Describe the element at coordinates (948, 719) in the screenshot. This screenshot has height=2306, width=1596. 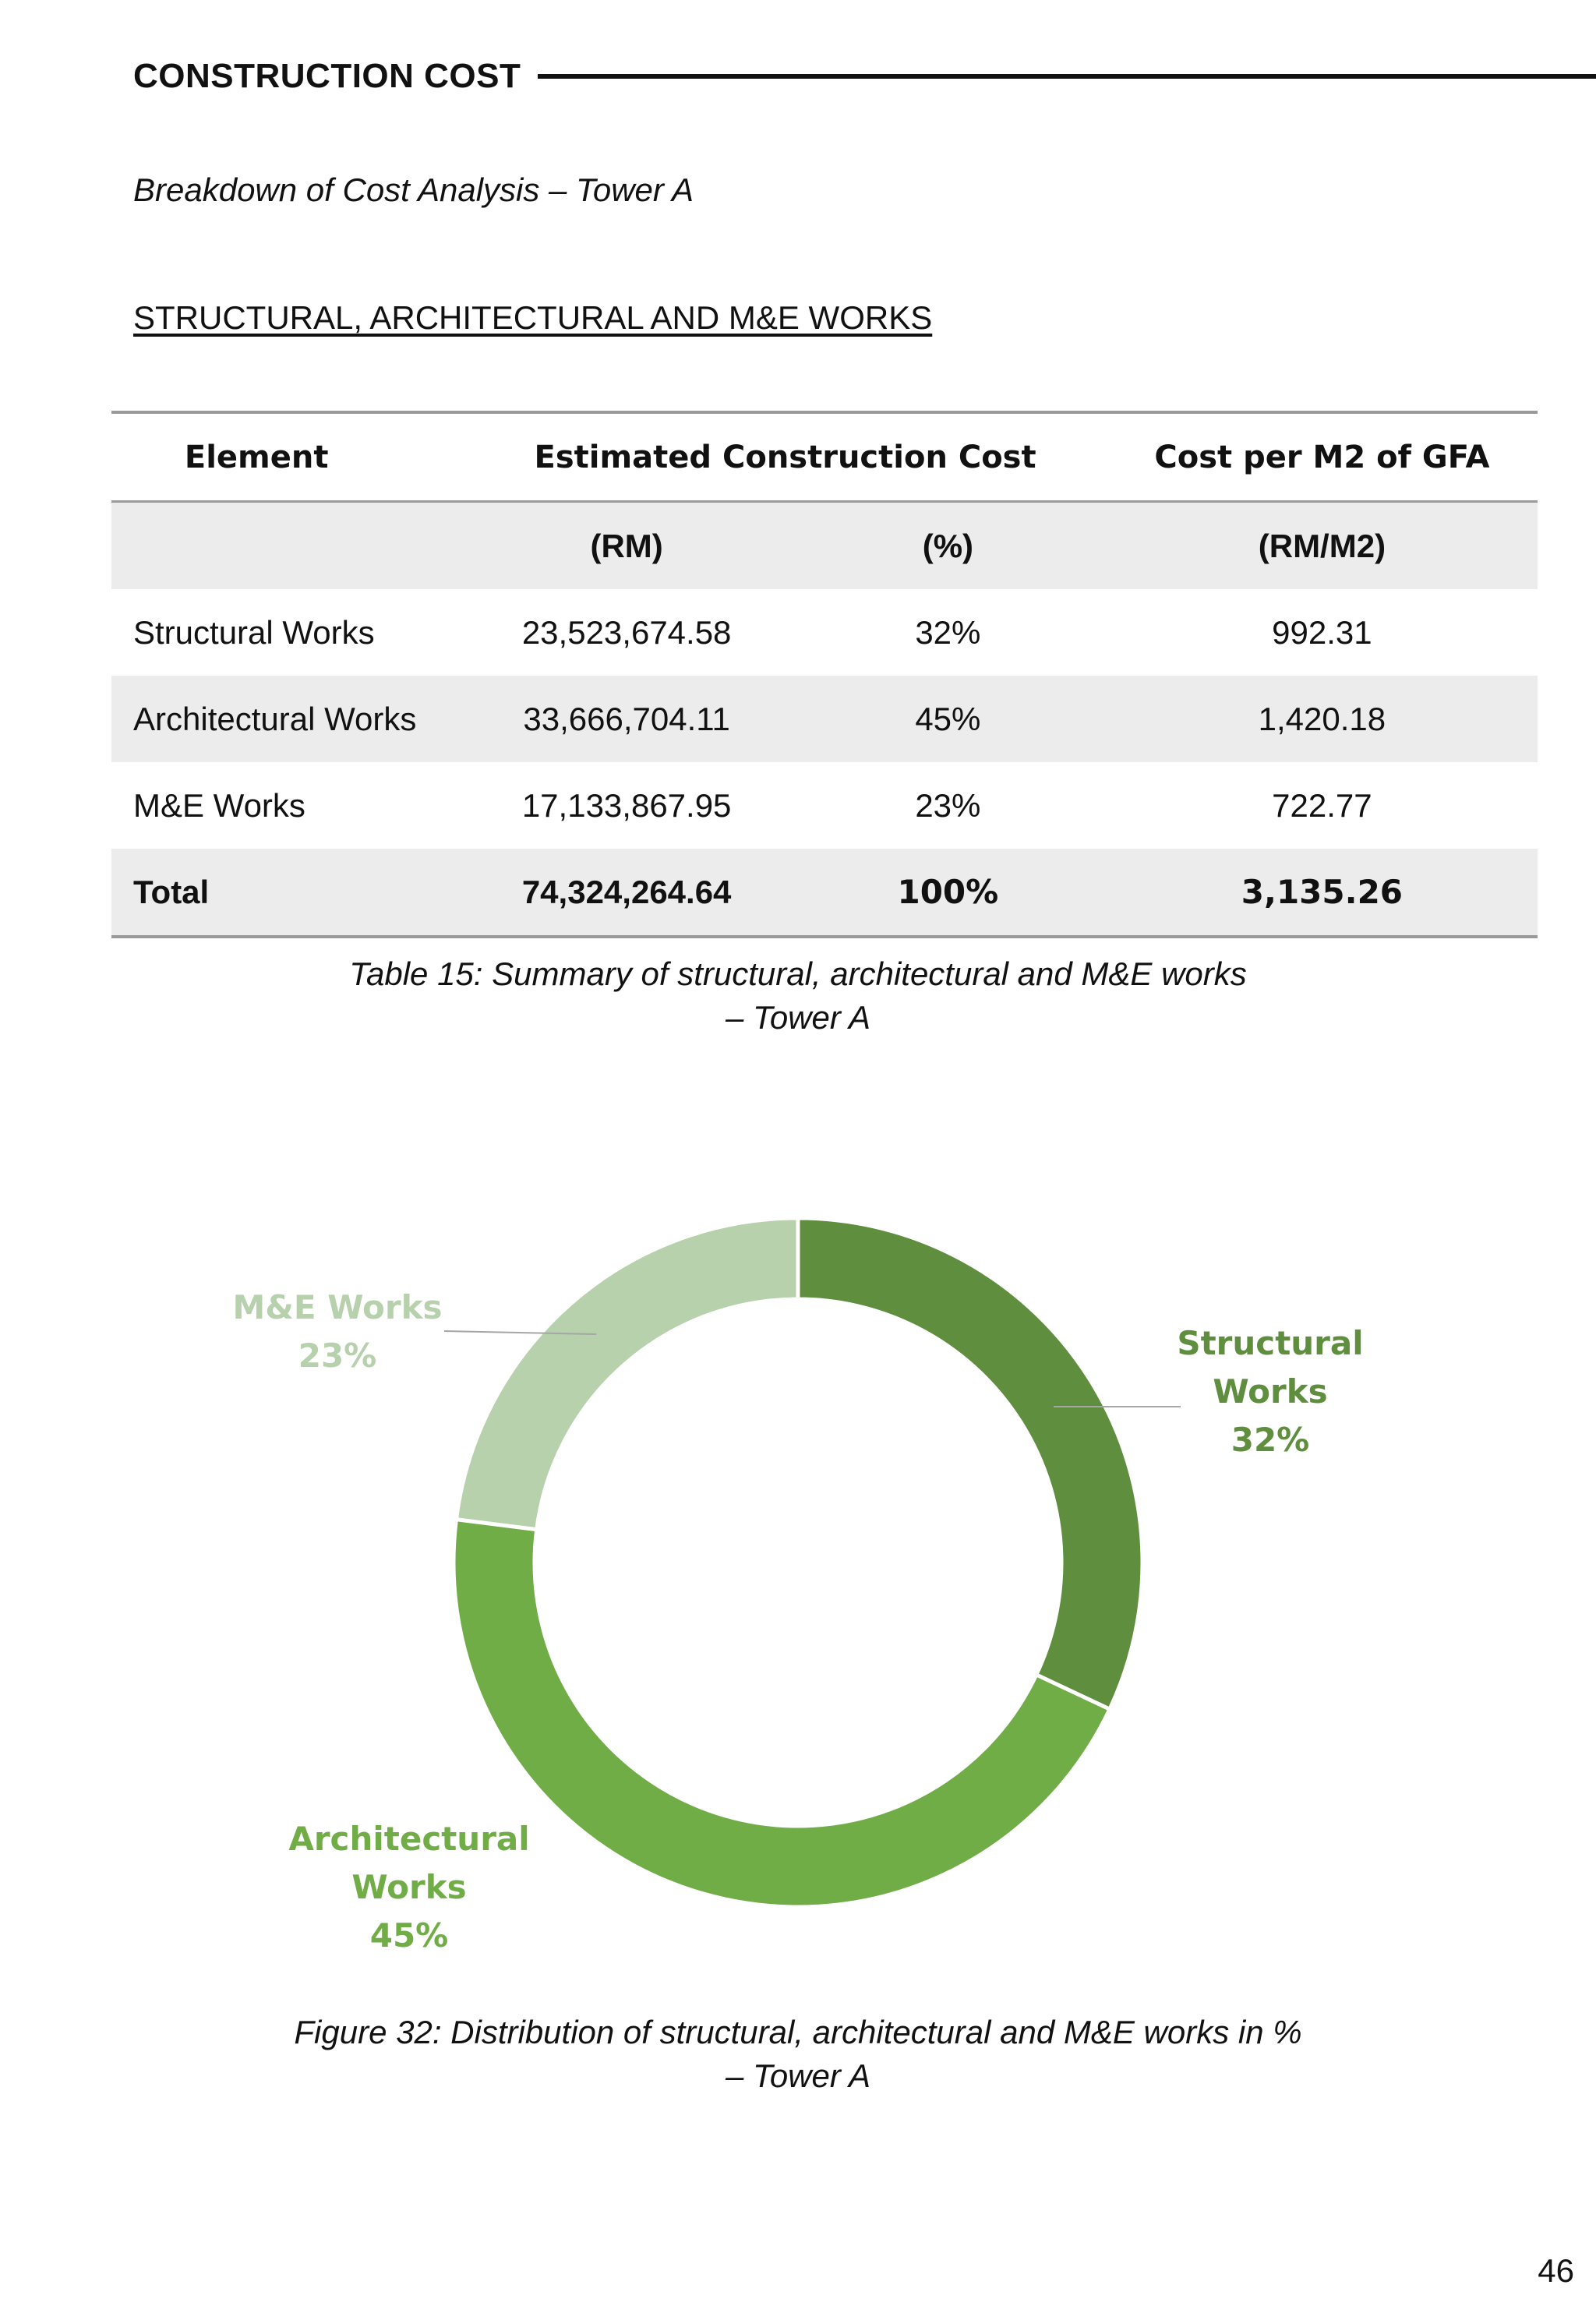
I see `row-percent: 45%` at that location.